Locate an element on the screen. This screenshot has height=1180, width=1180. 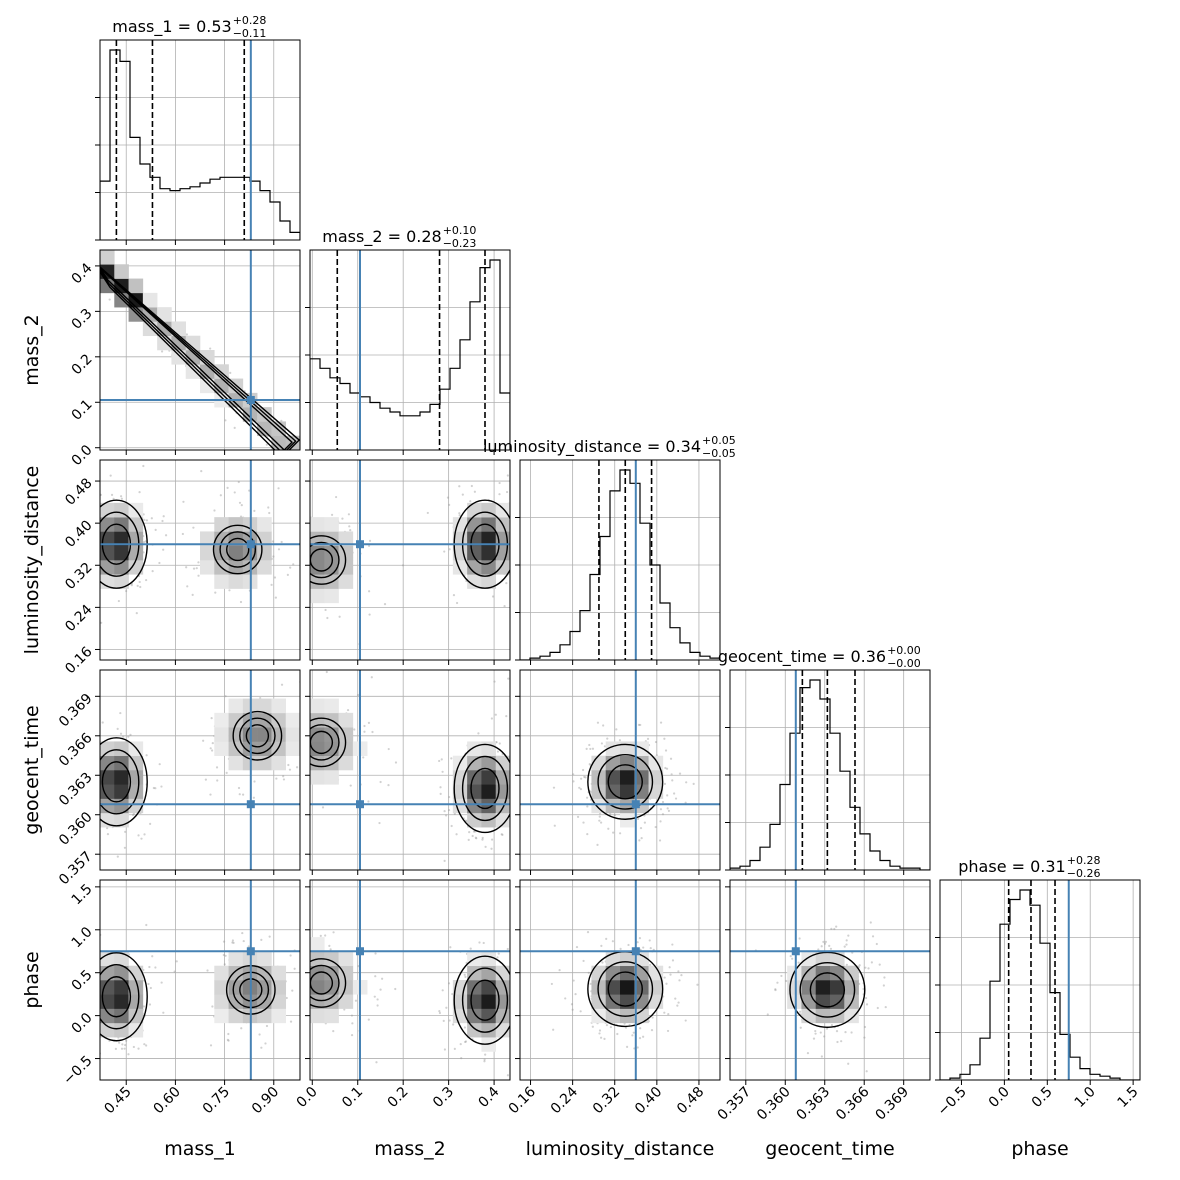
x-tick-label: 0.75 is located at coordinates (216, 1100).